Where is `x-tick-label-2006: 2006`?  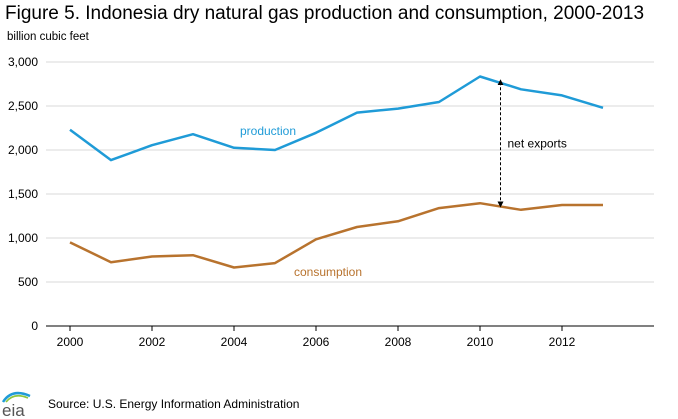 x-tick-label-2006: 2006 is located at coordinates (316, 342).